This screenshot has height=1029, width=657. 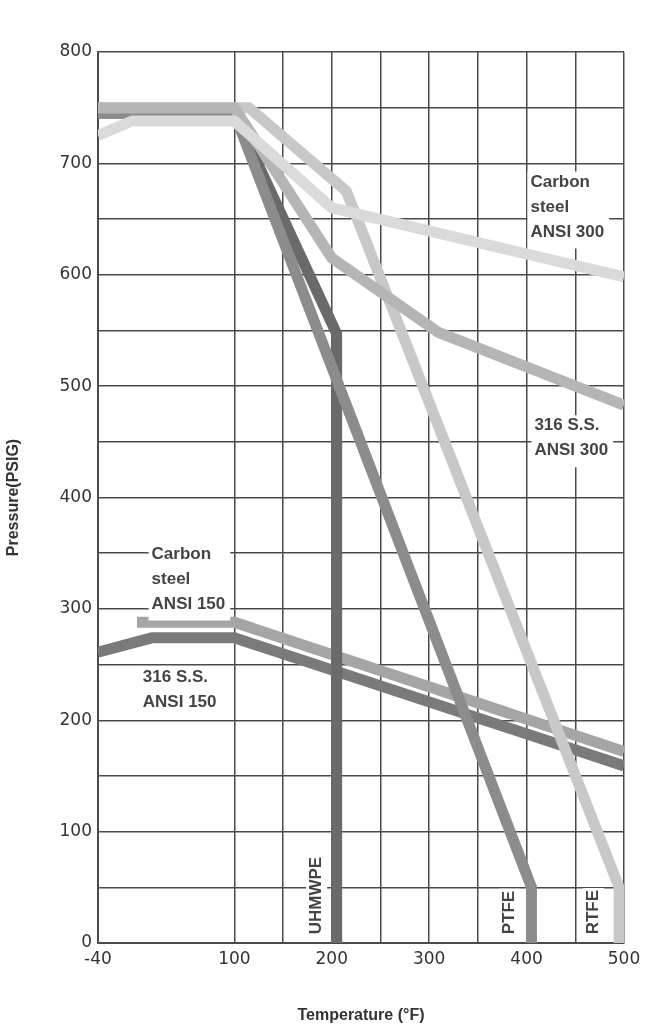 What do you see at coordinates (567, 206) in the screenshot?
I see `series-label: Carbon steel ANSI 300` at bounding box center [567, 206].